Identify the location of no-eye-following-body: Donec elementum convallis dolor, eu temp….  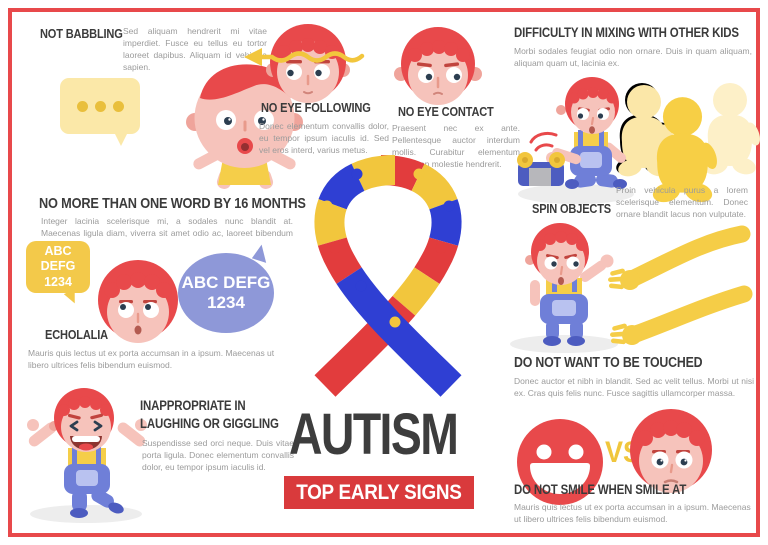
(324, 138).